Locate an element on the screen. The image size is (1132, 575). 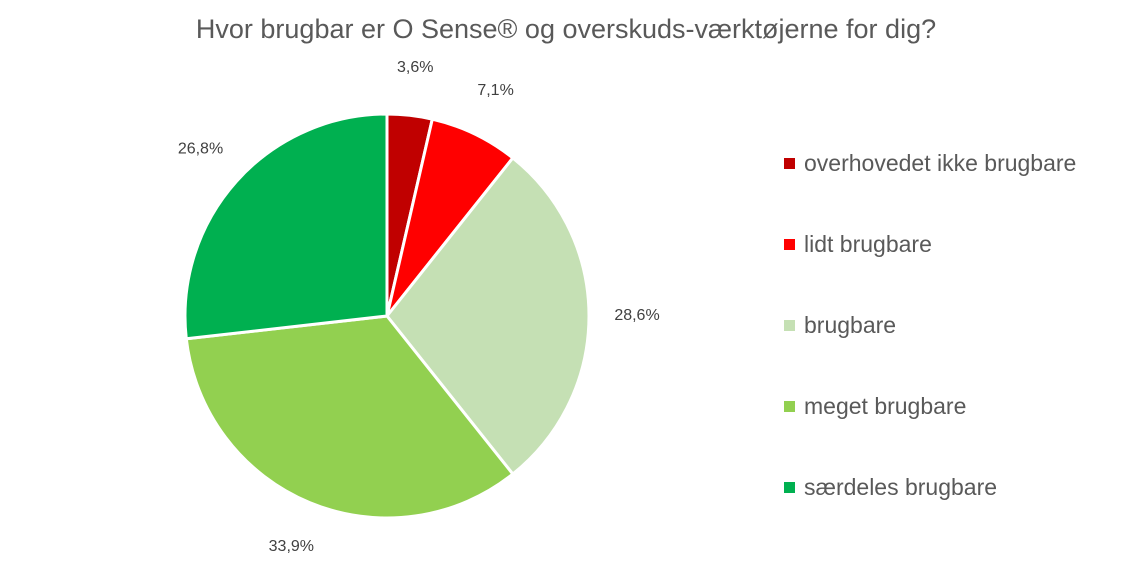
legend-item: særdeles brugbare is located at coordinates (930, 487).